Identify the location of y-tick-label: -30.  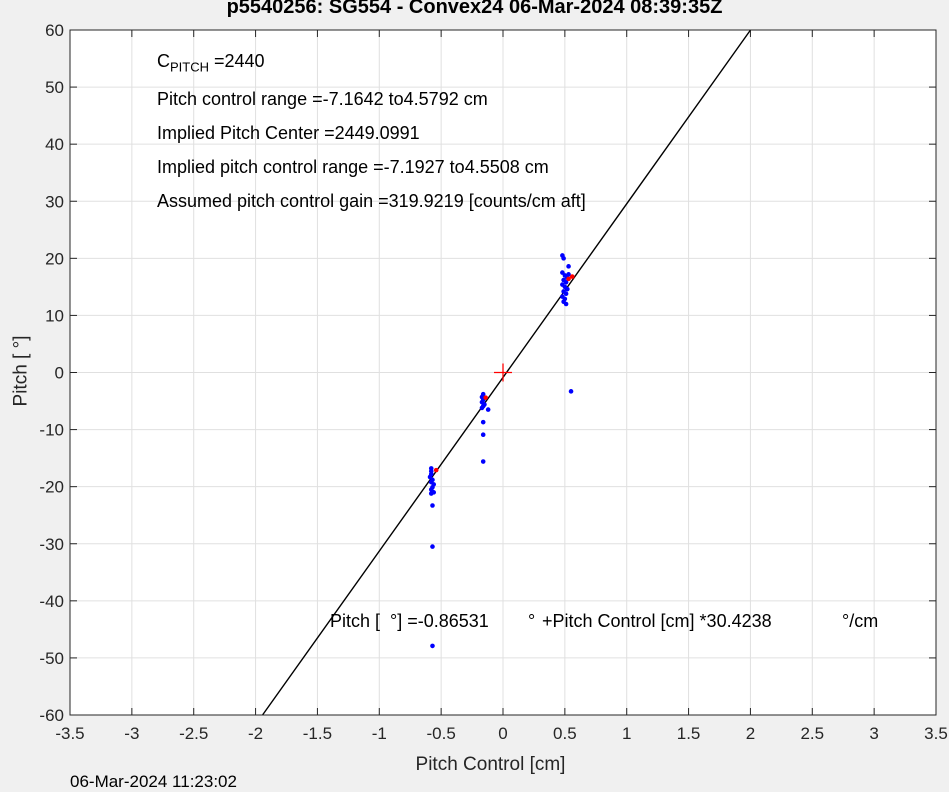
(51, 544).